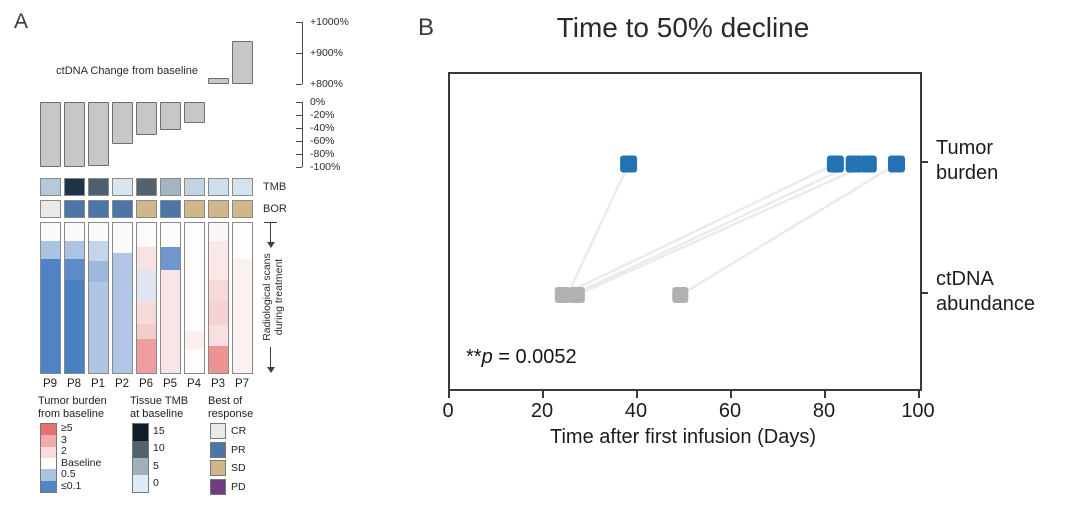 The width and height of the screenshot is (1080, 511). Describe the element at coordinates (156, 483) in the screenshot. I see `legend-label: 0` at that location.